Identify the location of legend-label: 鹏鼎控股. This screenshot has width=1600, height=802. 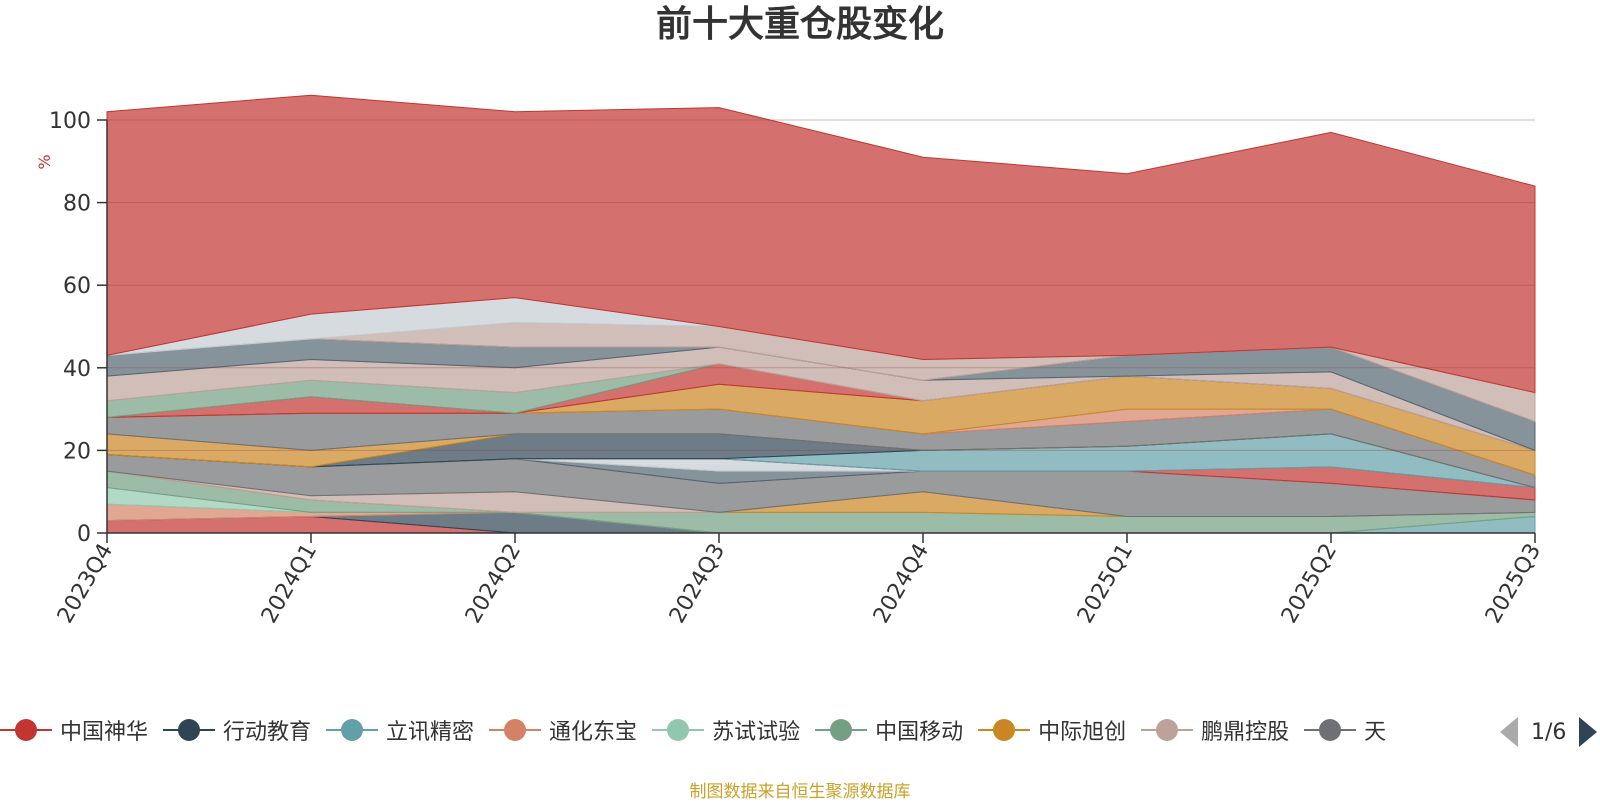
(1245, 732).